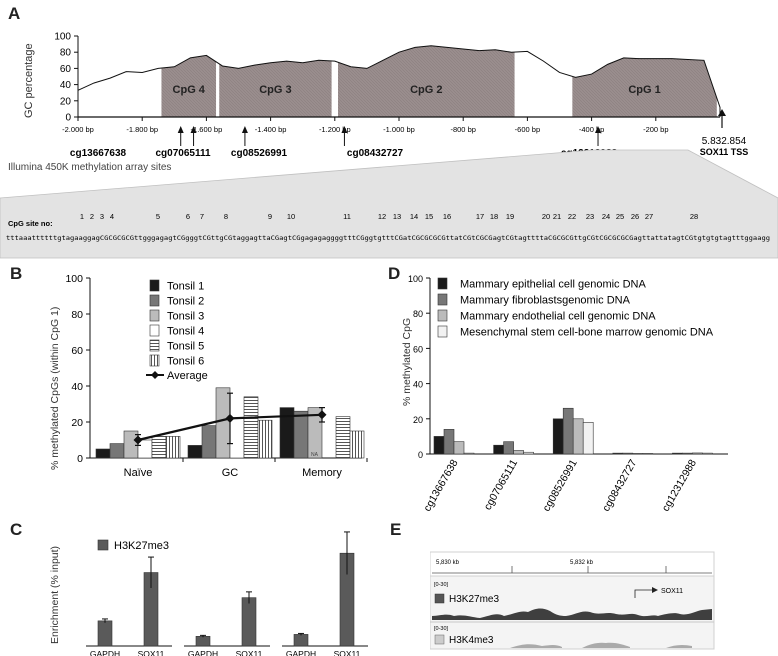 This screenshot has width=778, height=656. I want to click on cpg-site-number: 6, so click(188, 216).